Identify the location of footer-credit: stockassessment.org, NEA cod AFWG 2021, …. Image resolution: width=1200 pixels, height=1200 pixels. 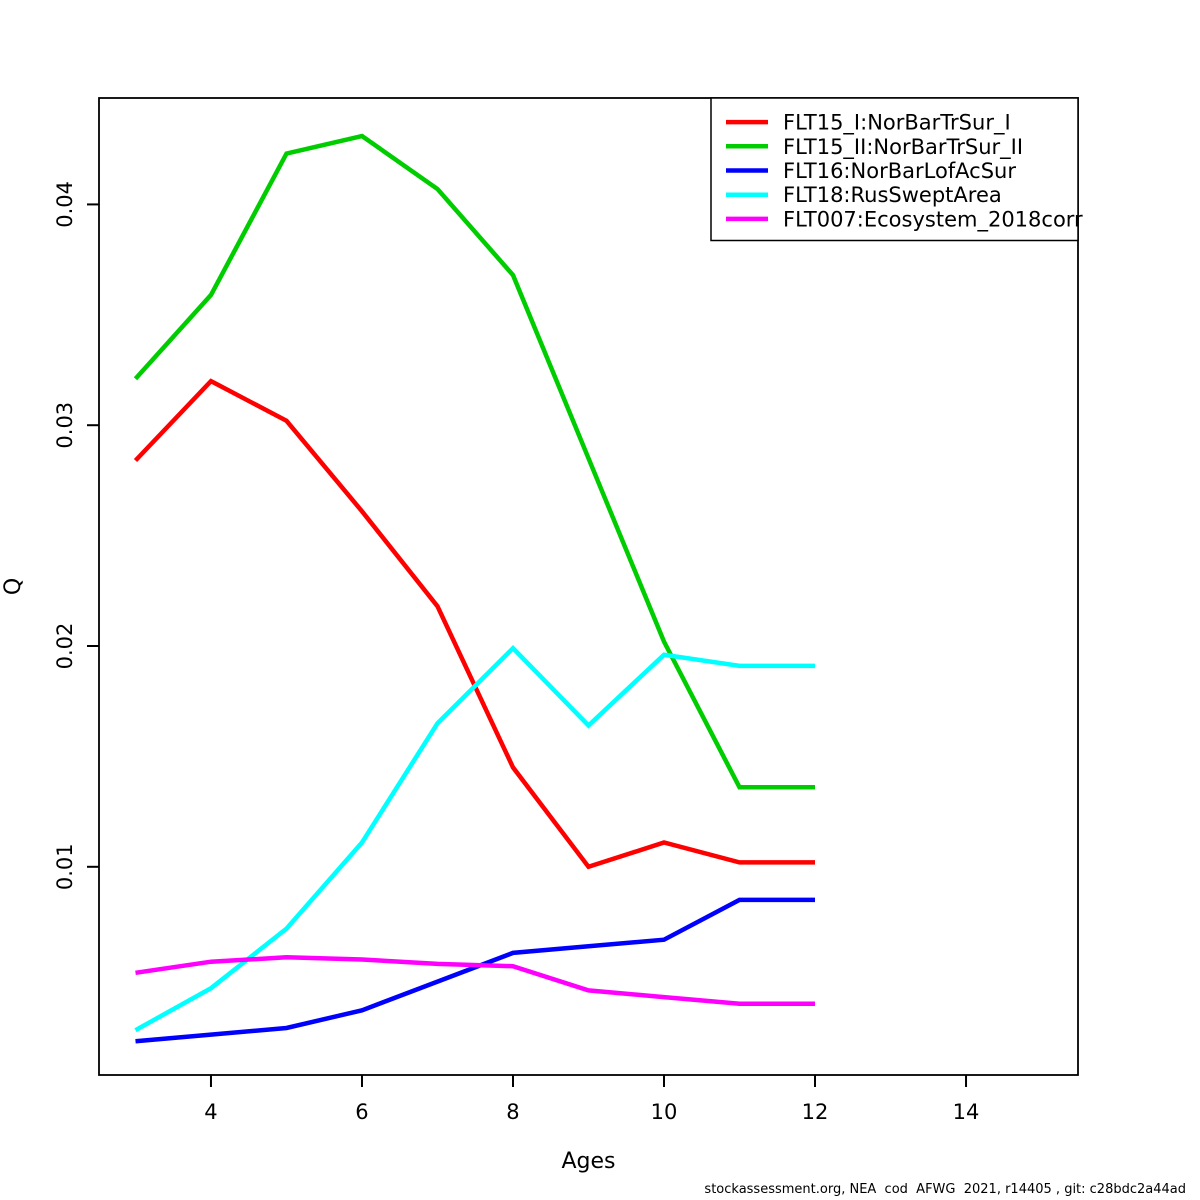
(945, 1189).